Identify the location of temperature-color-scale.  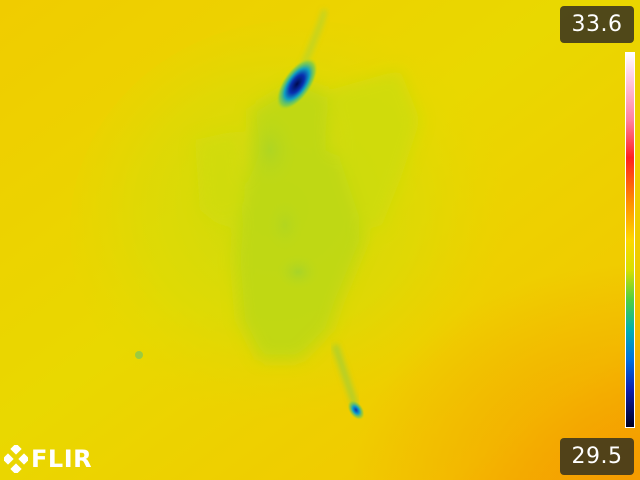
(630, 240).